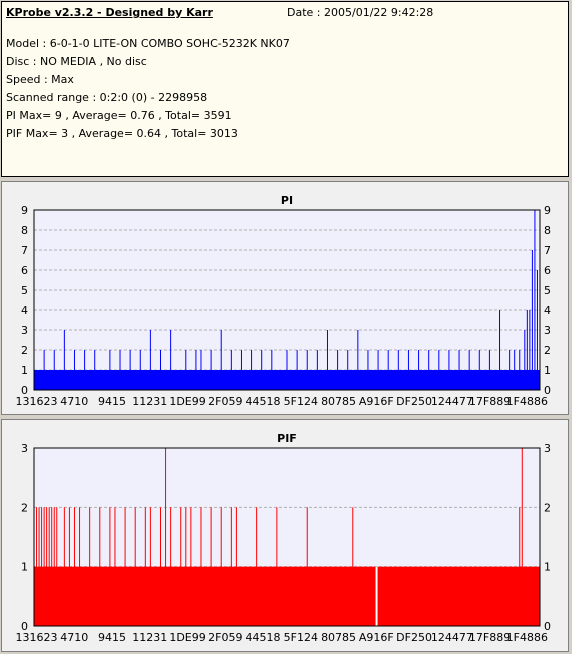  What do you see at coordinates (24, 210) in the screenshot?
I see `pi-ytick-left: 9` at bounding box center [24, 210].